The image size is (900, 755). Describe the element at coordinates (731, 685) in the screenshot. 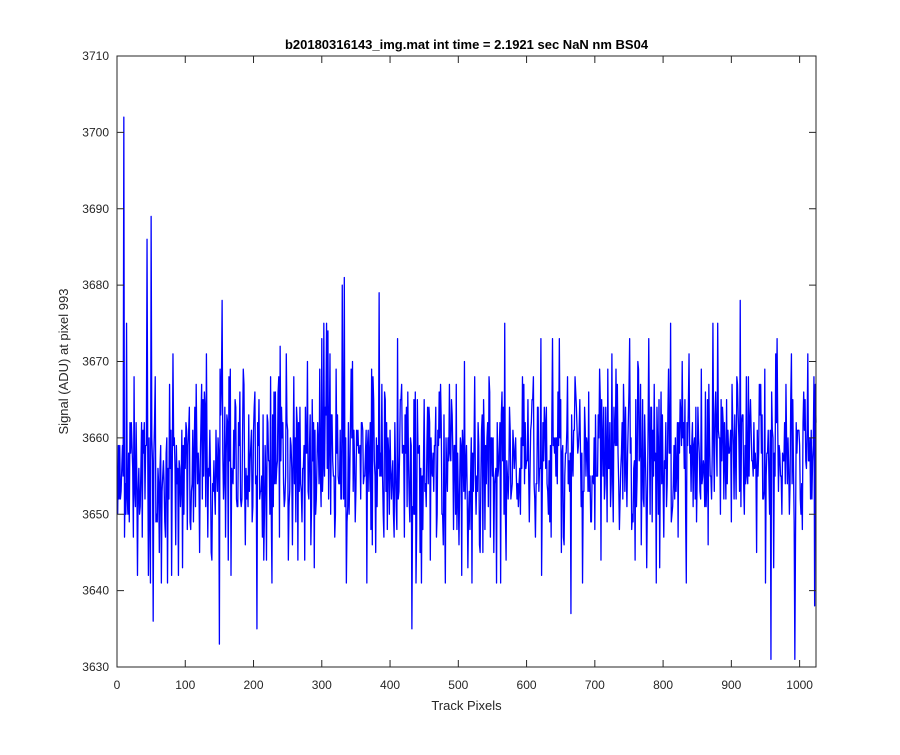

I see `x-tick-label: 900` at that location.